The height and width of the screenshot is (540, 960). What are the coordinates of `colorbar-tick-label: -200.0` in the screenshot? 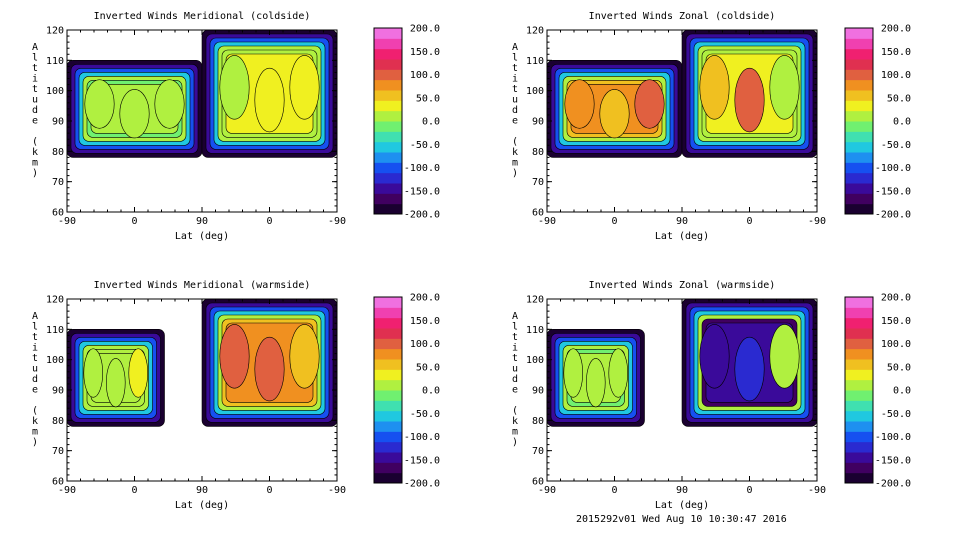 It's located at (893, 484).